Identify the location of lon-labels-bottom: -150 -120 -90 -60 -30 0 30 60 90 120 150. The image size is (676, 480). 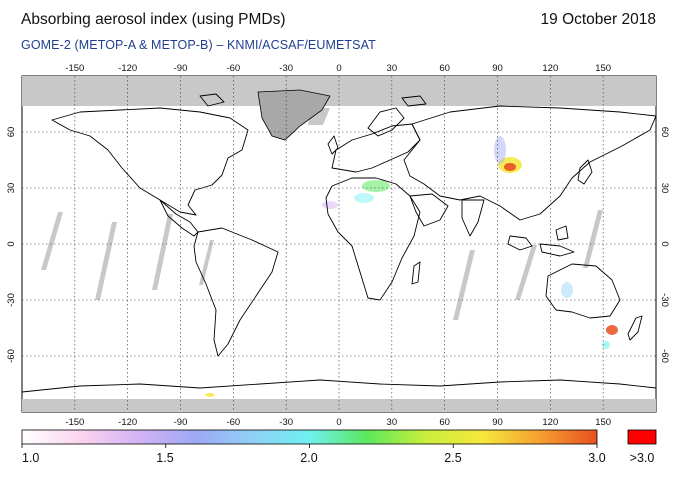
(338, 422).